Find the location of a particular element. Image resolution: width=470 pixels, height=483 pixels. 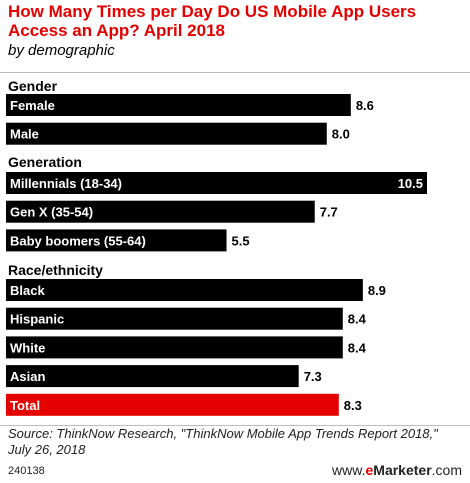

group-heading: Race/ethnicity is located at coordinates (55, 270).